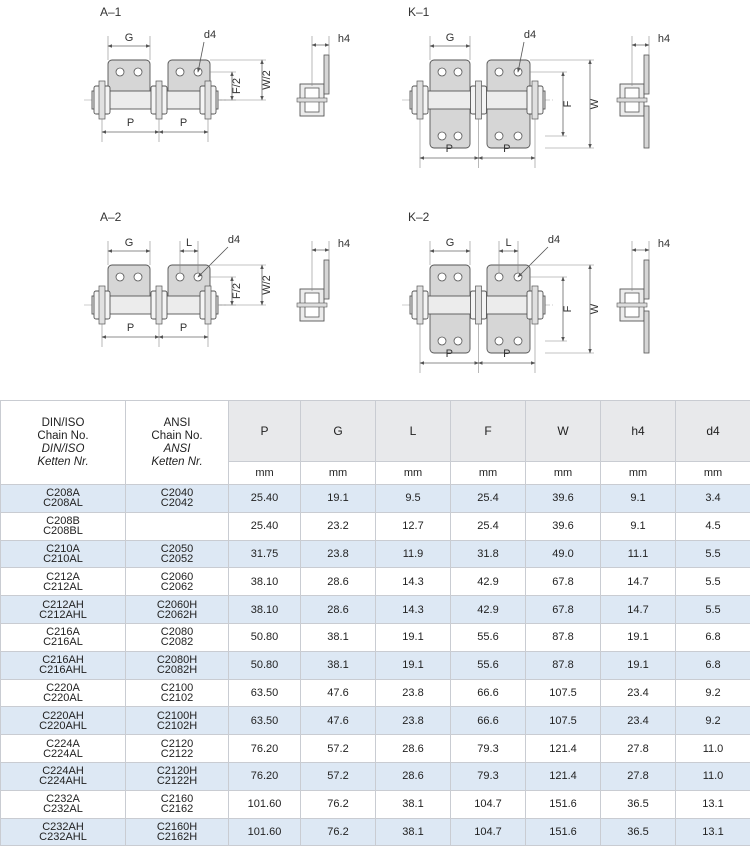 The width and height of the screenshot is (750, 847). Describe the element at coordinates (338, 804) in the screenshot. I see `value-cell: 76.2` at that location.